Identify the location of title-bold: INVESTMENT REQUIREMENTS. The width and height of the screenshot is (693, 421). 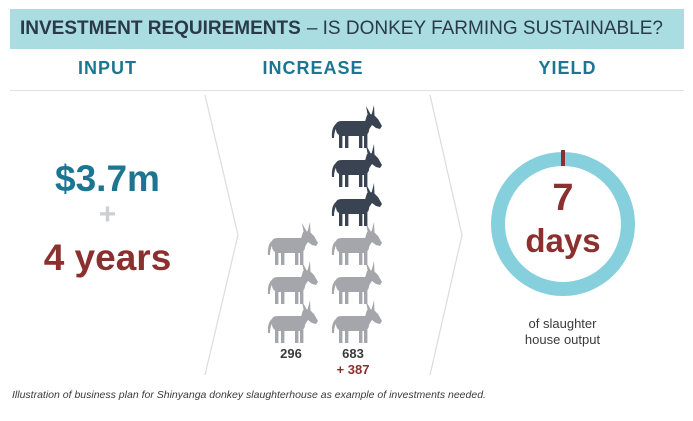
(160, 28).